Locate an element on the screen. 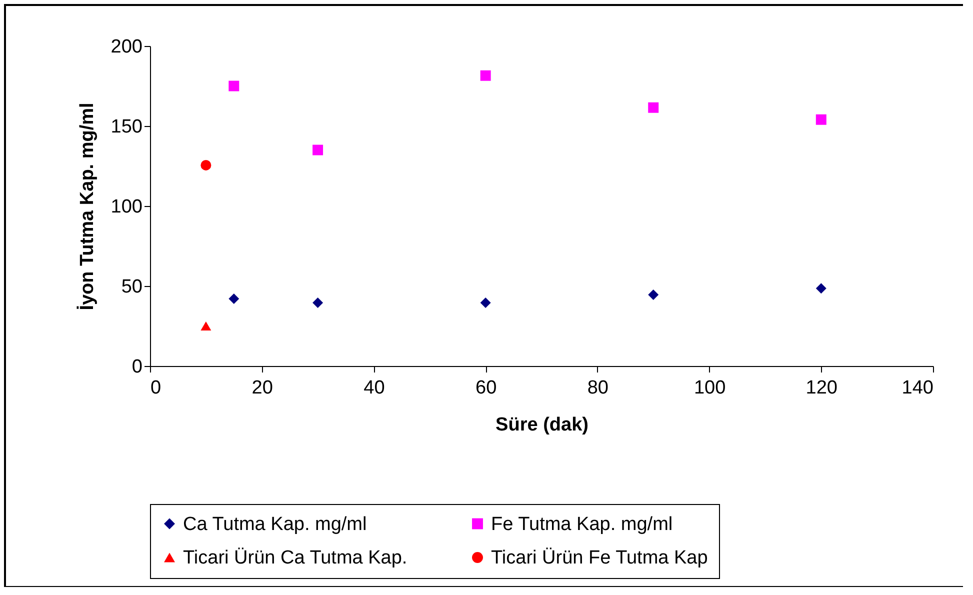 This screenshot has width=973, height=595. x-tick-label: 20 is located at coordinates (262, 388).